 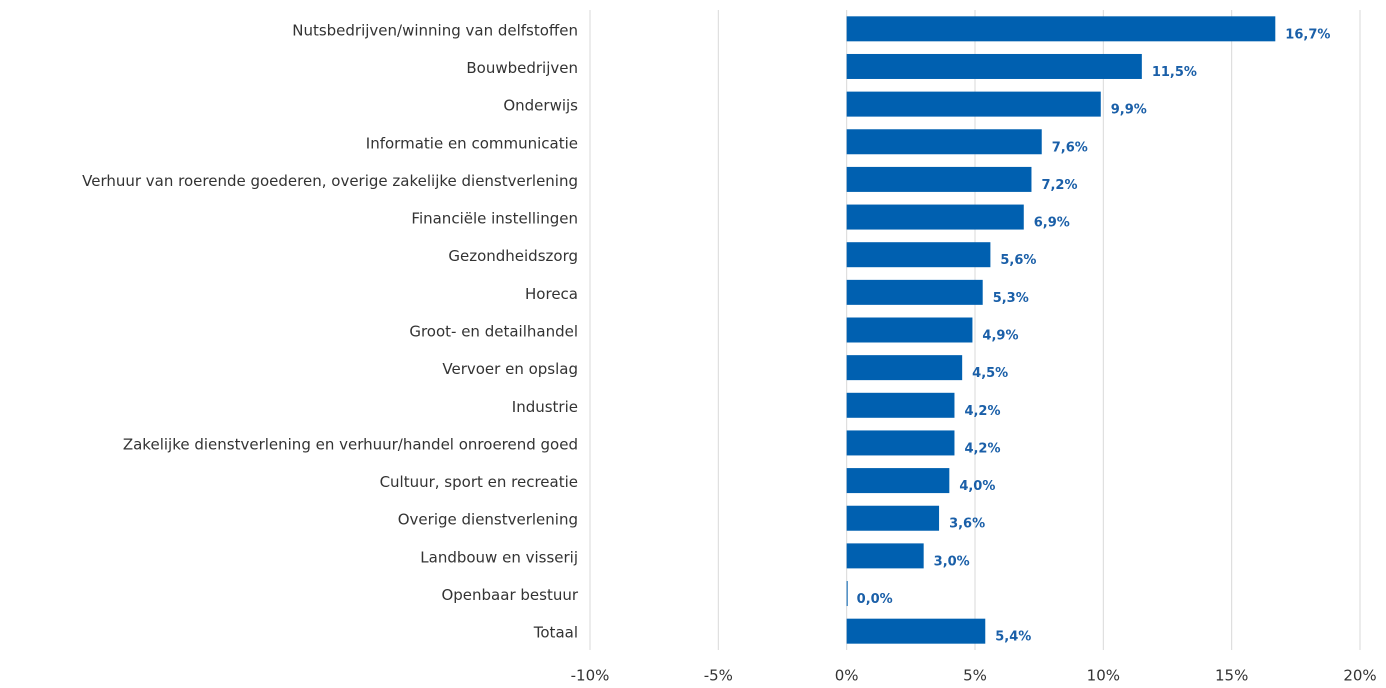 I want to click on y-tick-label: Groot- en detailhandel, so click(x=493, y=332).